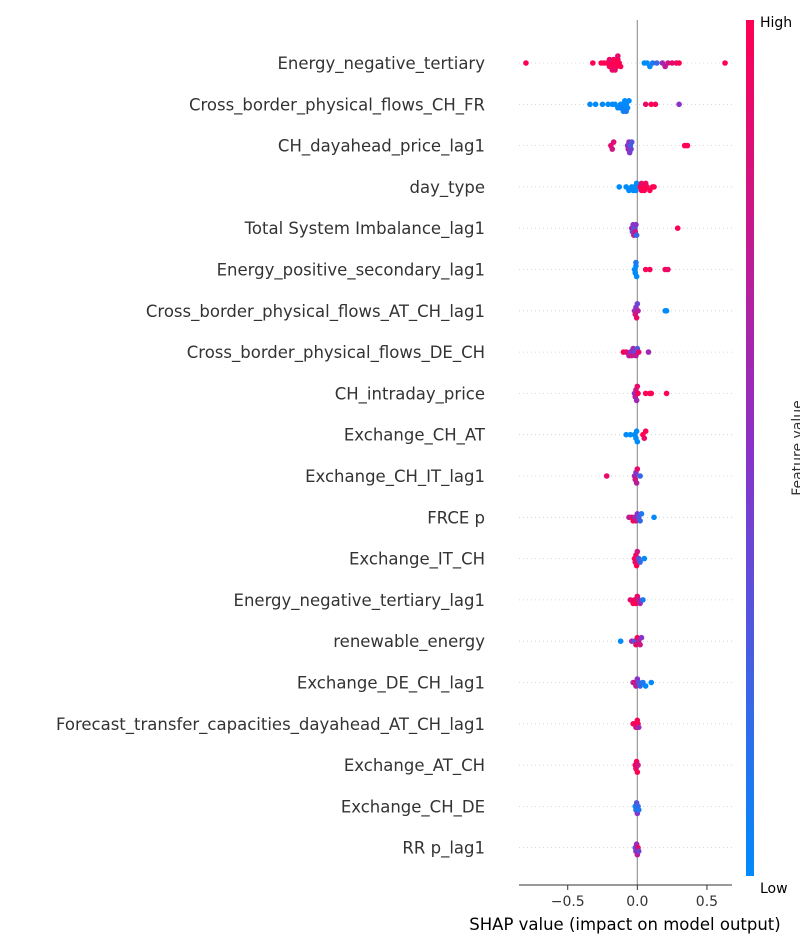 The height and width of the screenshot is (950, 800). I want to click on colorbar-title: Feature value, so click(795, 448).